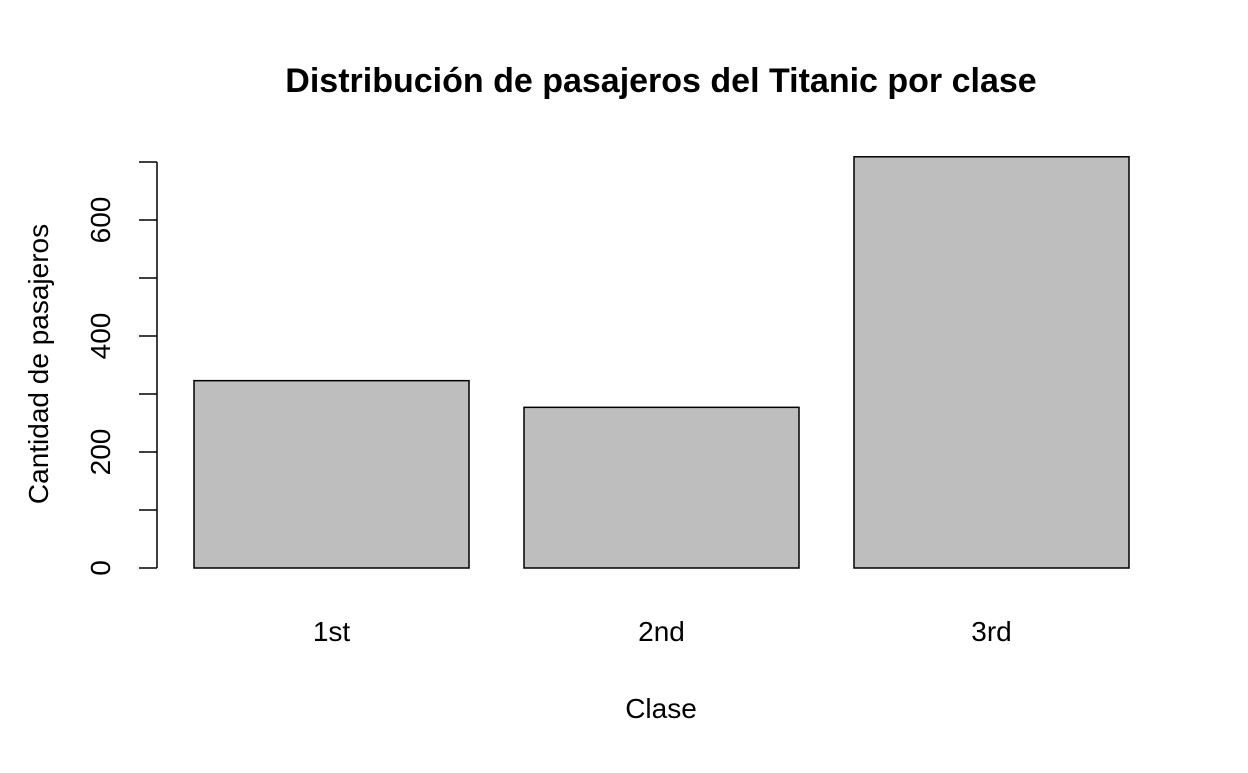 This screenshot has width=1248, height=773. Describe the element at coordinates (991, 362) in the screenshot. I see `bar-3rd` at that location.